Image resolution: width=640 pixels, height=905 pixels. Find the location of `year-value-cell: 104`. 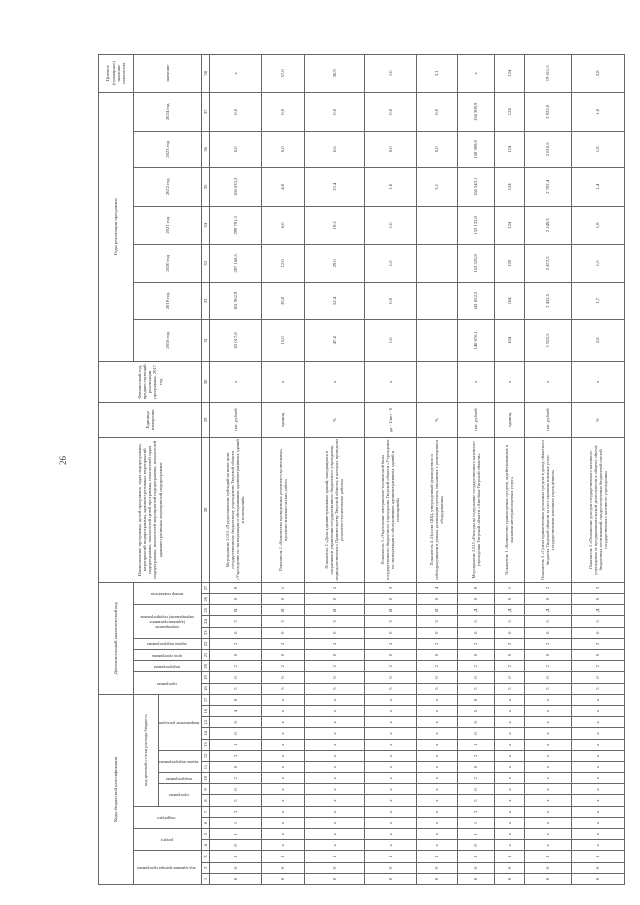

year-value-cell: 104 is located at coordinates (509, 301).